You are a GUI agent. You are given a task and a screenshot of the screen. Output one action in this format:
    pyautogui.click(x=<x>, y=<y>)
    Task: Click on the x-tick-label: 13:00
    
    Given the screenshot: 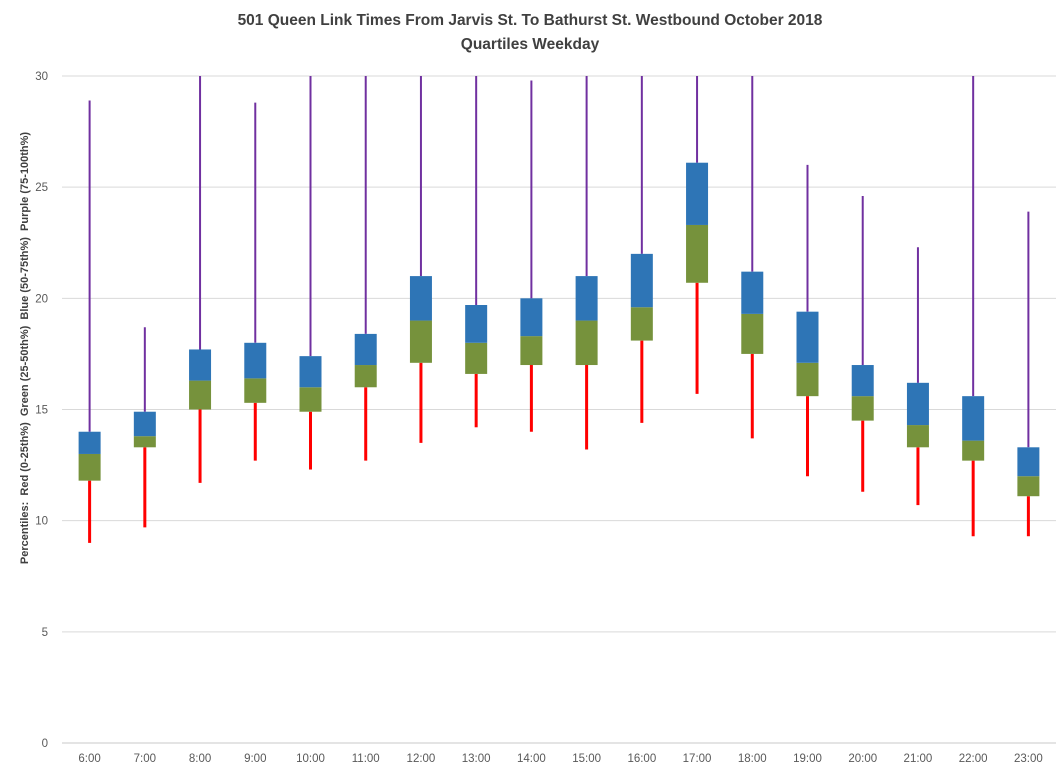 What is the action you would take?
    pyautogui.click(x=476, y=759)
    